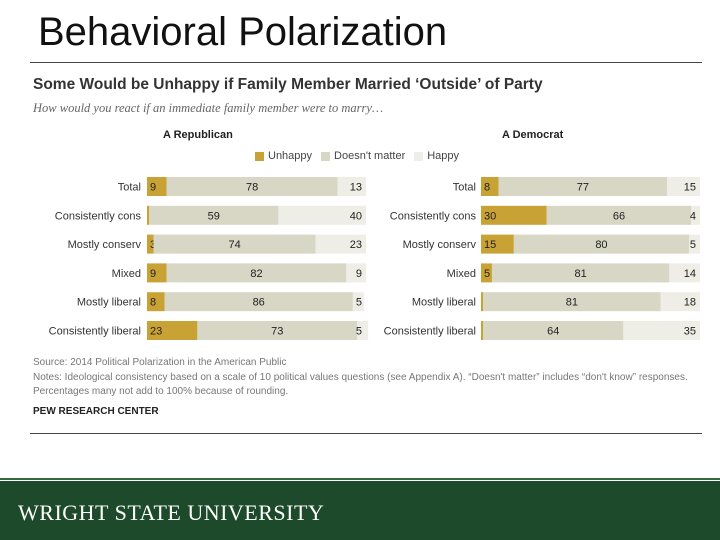 The width and height of the screenshot is (720, 540). Describe the element at coordinates (359, 274) in the screenshot. I see `data-label-republican-happy: 9` at that location.